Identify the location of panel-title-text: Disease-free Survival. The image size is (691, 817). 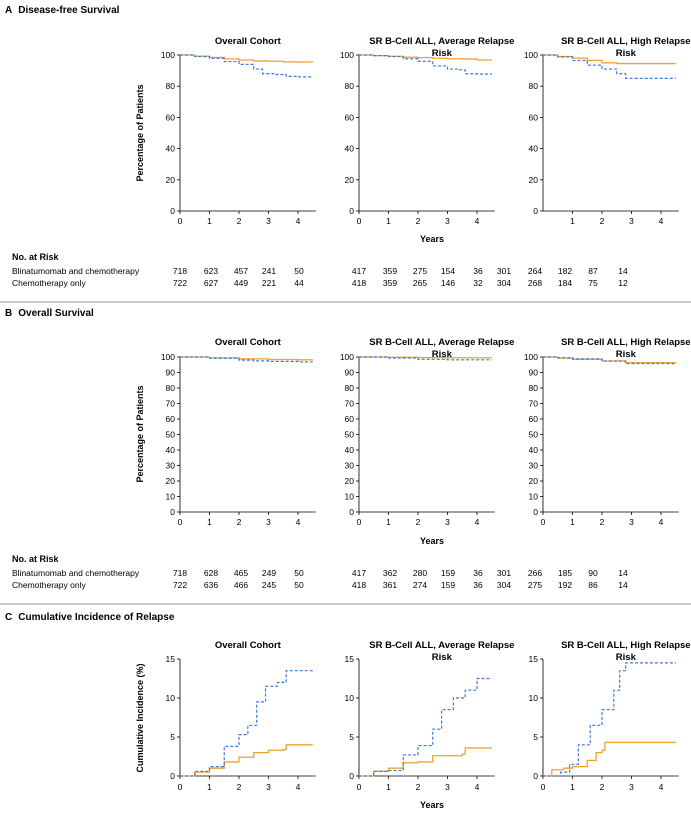
(68, 10).